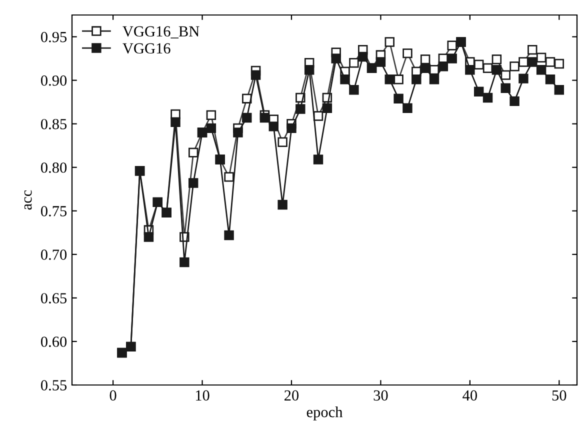 This screenshot has width=584, height=440. I want to click on legend-label: VGG16_BN, so click(161, 32).